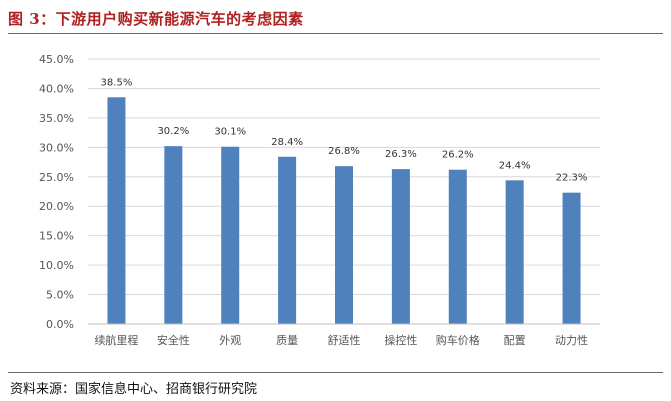  Describe the element at coordinates (56, 236) in the screenshot. I see `y-tick-label: 15.0%` at that location.